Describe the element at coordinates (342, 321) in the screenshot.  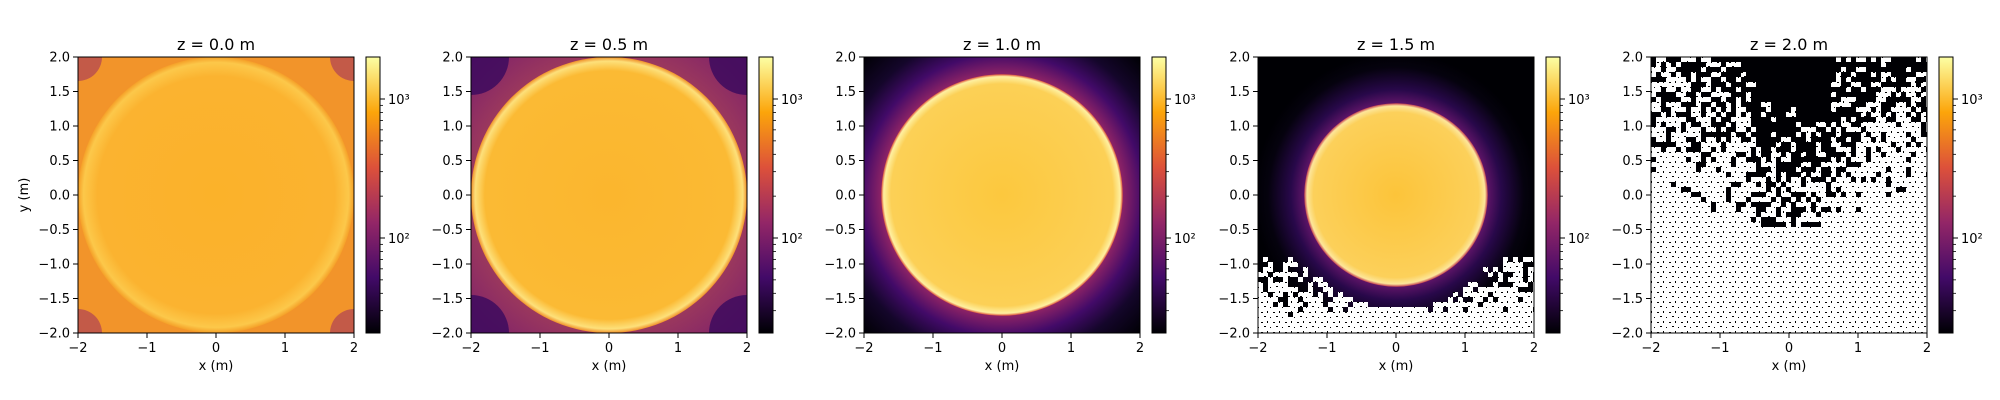
I see `heatmap-corner` at that location.